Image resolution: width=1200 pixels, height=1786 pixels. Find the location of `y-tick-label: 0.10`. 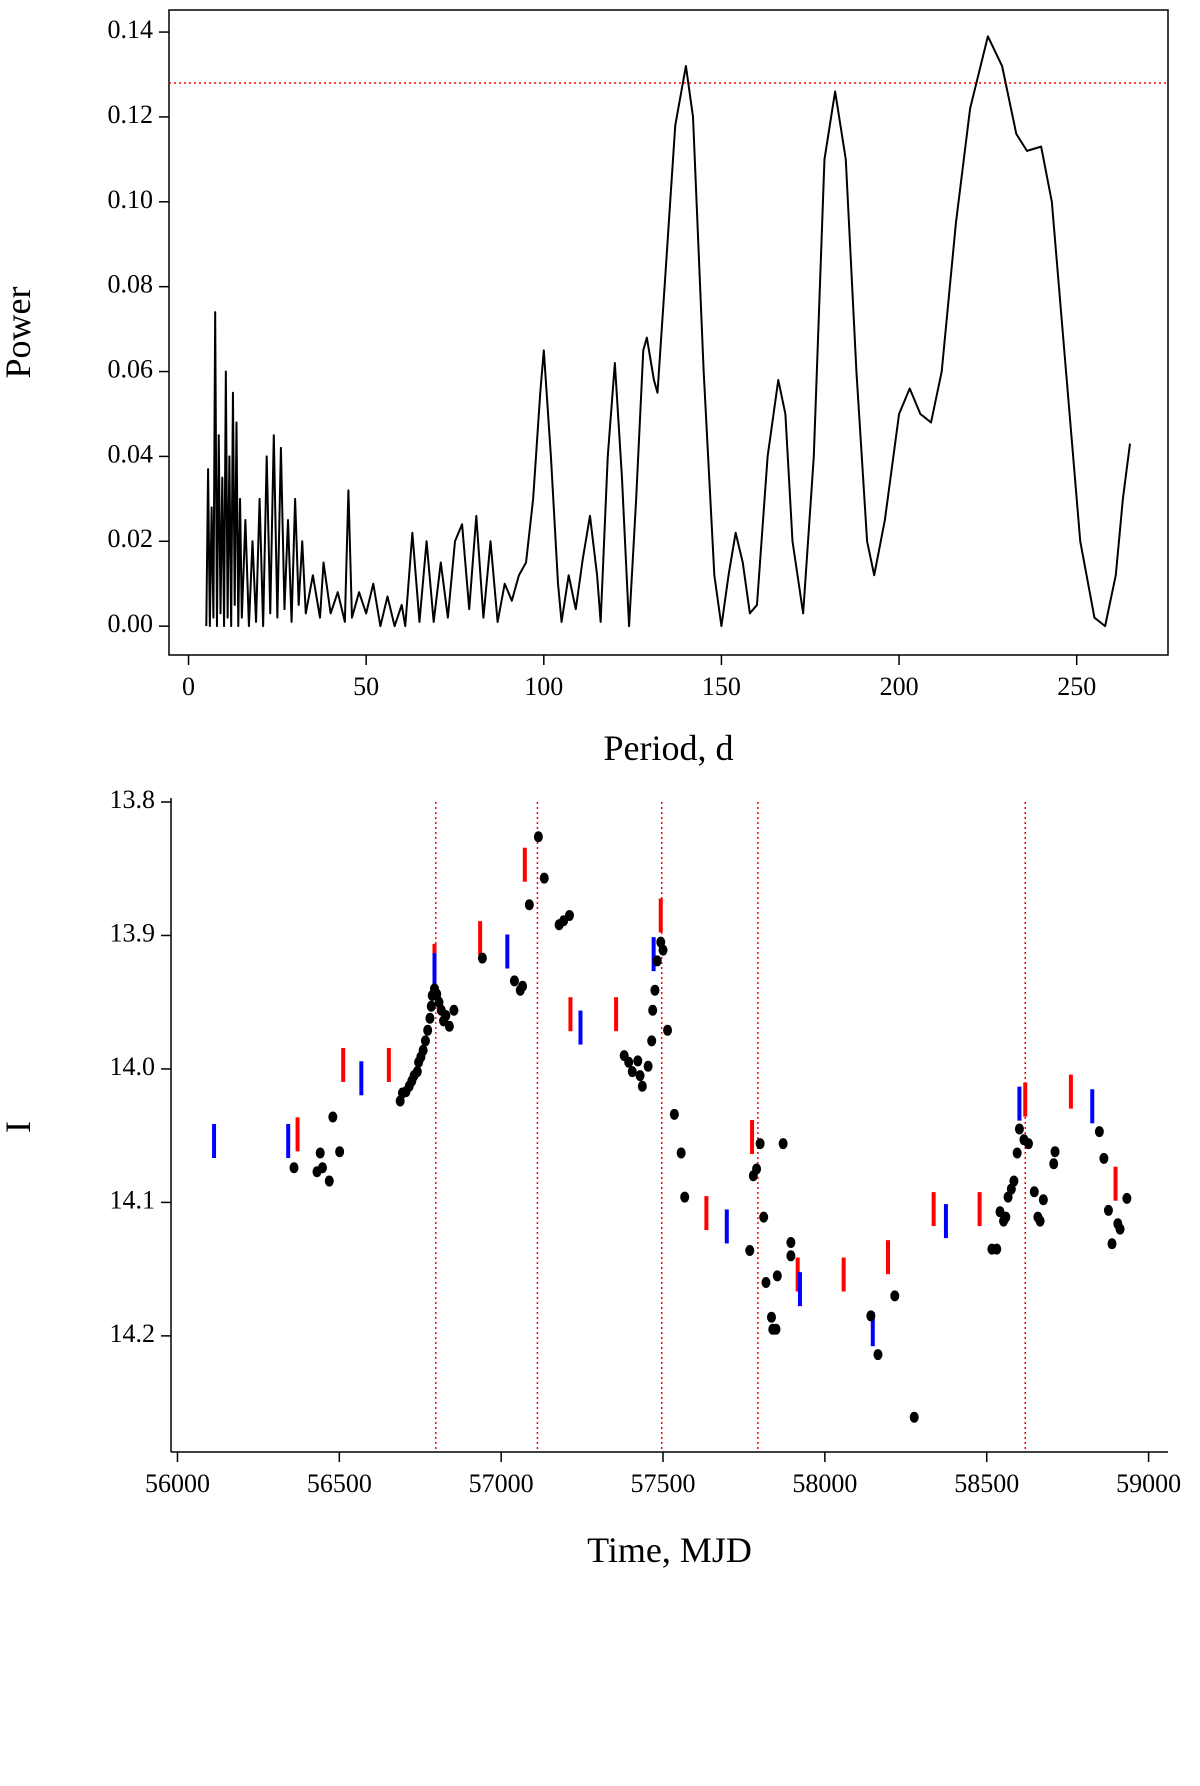

y-tick-label: 0.10 is located at coordinates (131, 199).